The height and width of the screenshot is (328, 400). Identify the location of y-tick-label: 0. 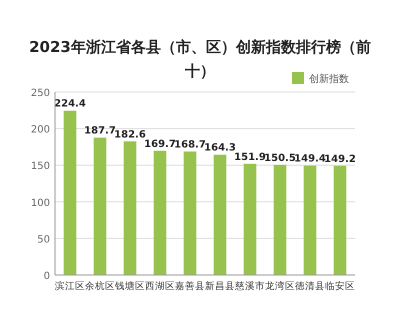
(47, 276).